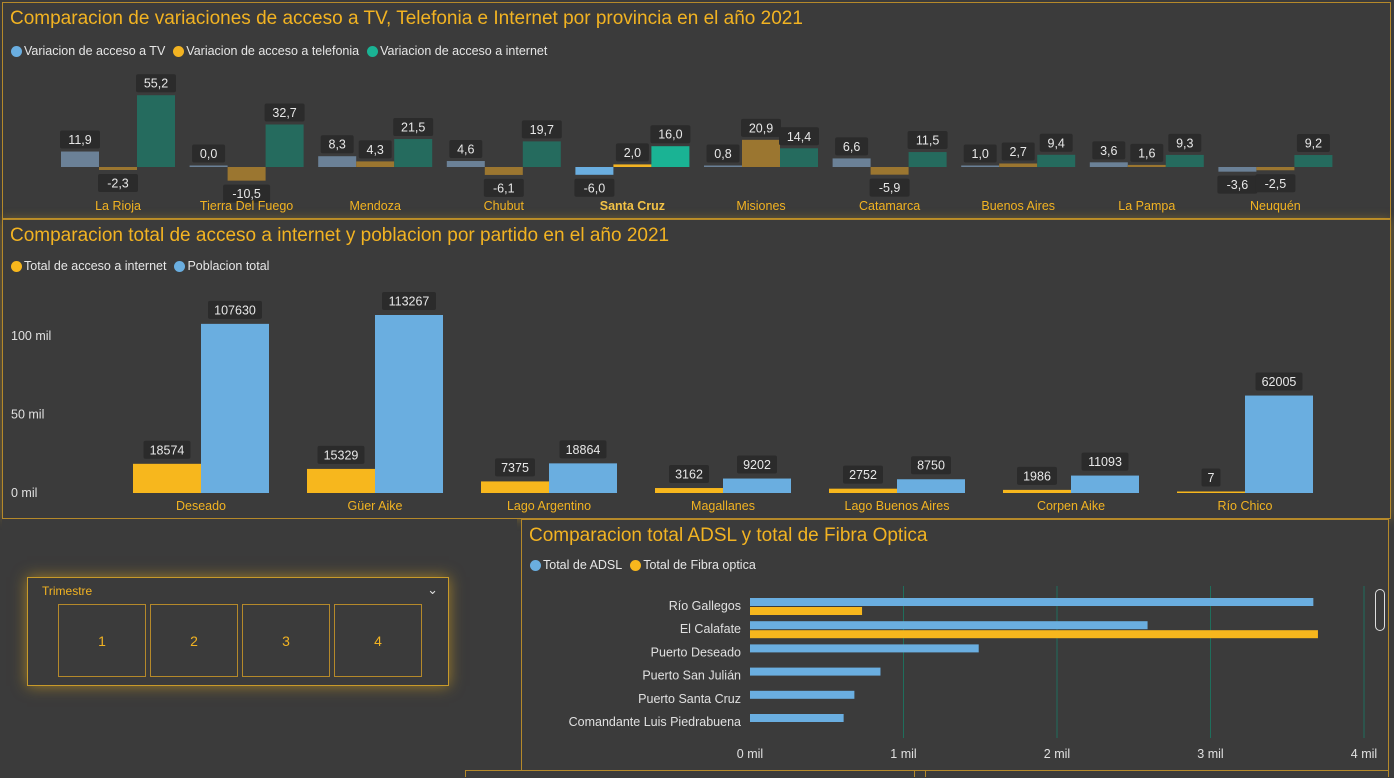  Describe the element at coordinates (118, 183) in the screenshot. I see `data-label: -2,3` at that location.